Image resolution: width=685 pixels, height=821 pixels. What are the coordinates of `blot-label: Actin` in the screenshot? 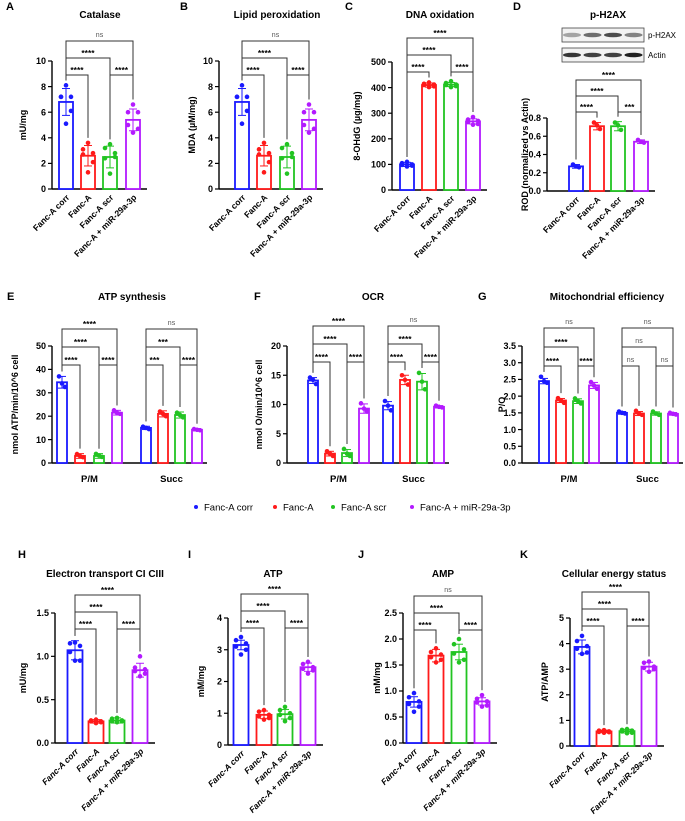 It's located at (657, 55).